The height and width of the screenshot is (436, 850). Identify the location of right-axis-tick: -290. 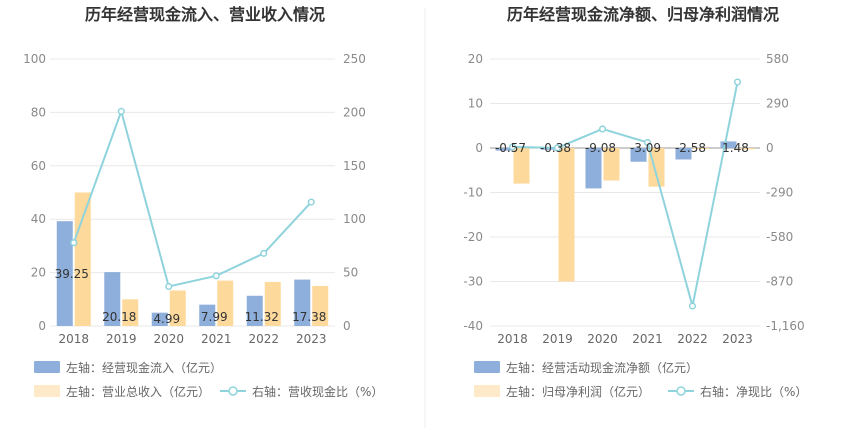
(779, 193).